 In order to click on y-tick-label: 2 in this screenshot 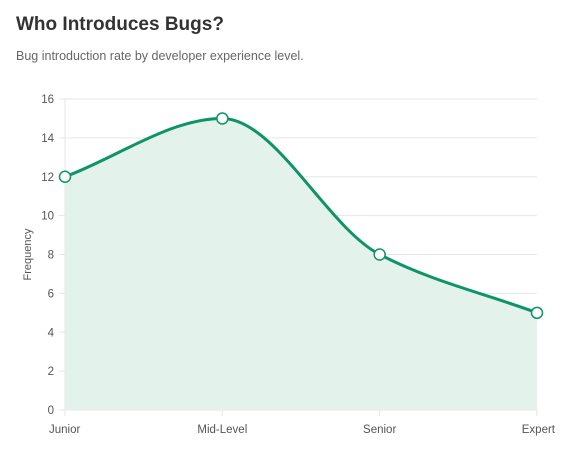, I will do `click(51, 372)`.